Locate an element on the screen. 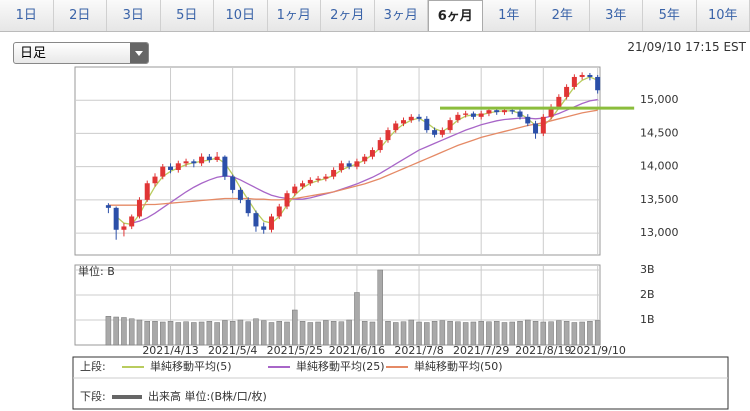  x-tick-label: 2021/4/13 is located at coordinates (170, 350).